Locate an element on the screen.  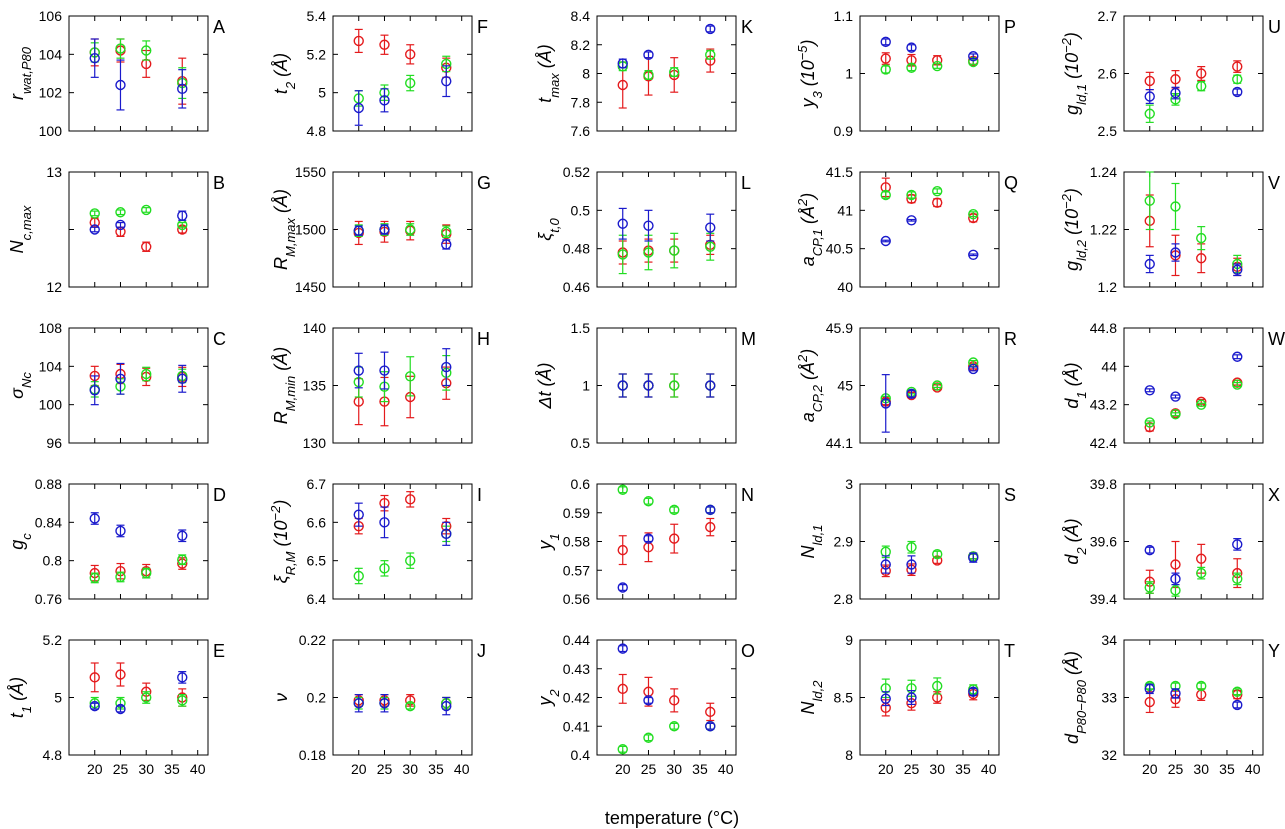
y-tick-label: 0.5 is located at coordinates (581, 210).